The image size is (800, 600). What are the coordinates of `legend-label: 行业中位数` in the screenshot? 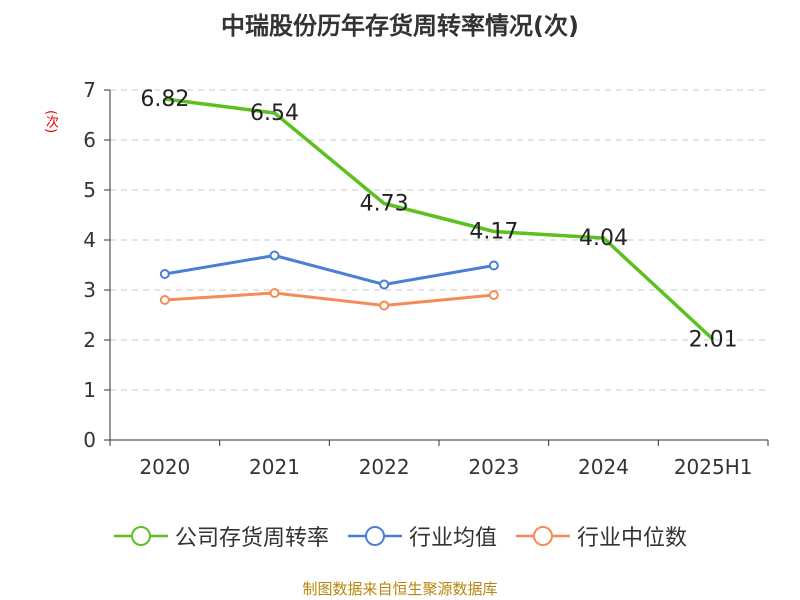 It's located at (632, 538).